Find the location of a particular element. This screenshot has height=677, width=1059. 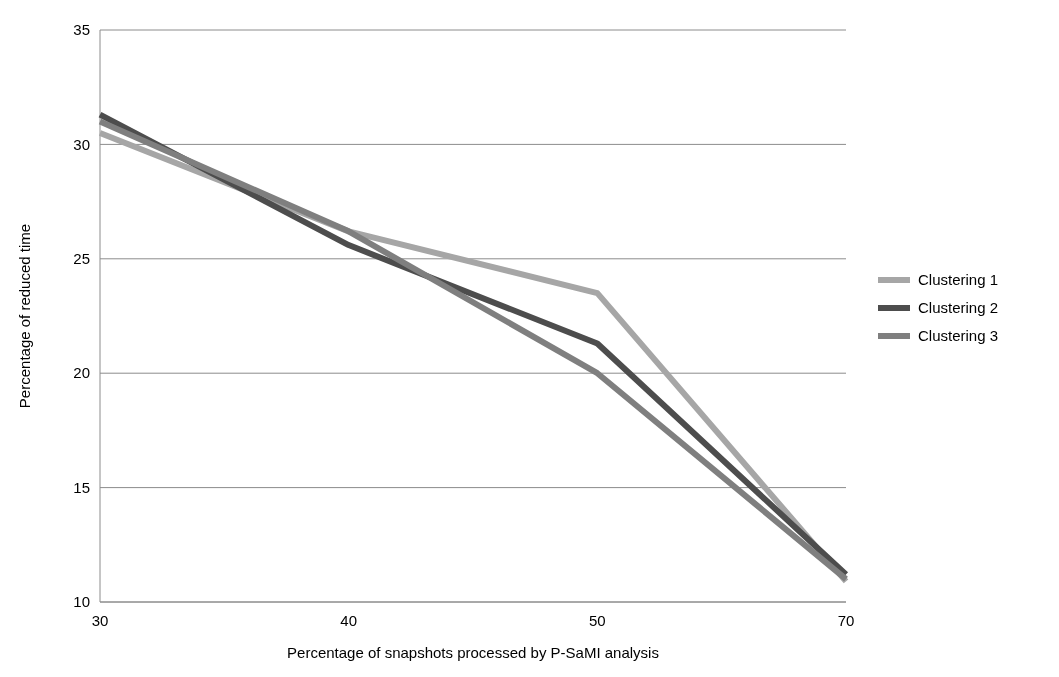

y-tick-label: 20 is located at coordinates (81, 373).